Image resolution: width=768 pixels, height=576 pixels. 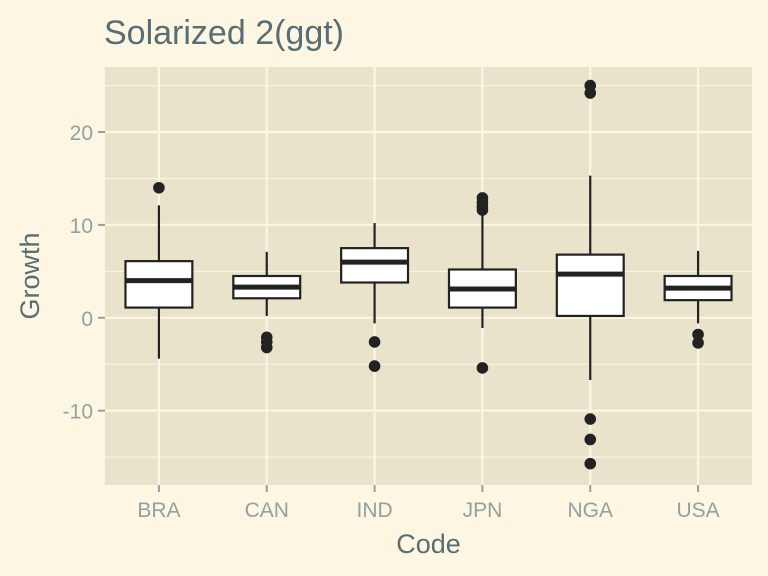 What do you see at coordinates (81, 133) in the screenshot?
I see `y-tick-label: 20` at bounding box center [81, 133].